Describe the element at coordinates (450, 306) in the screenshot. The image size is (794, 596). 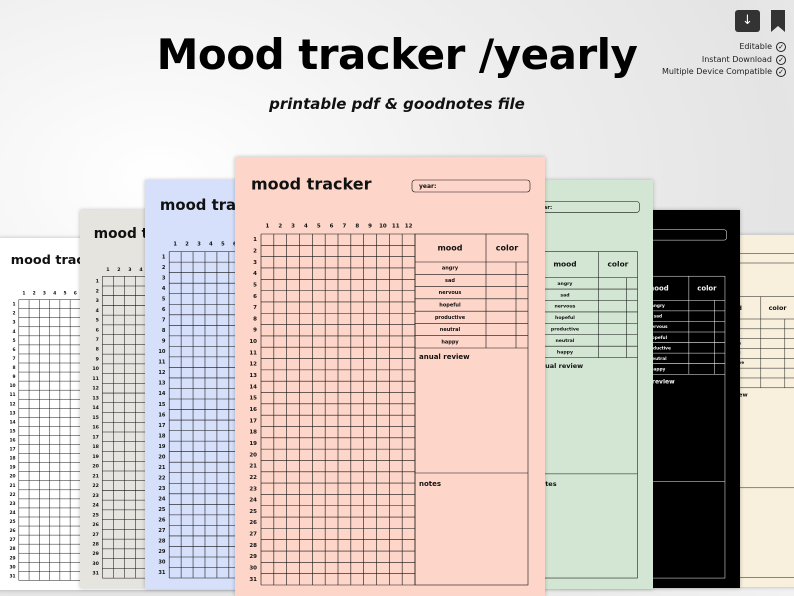
I see `mood-label: hopeful` at that location.